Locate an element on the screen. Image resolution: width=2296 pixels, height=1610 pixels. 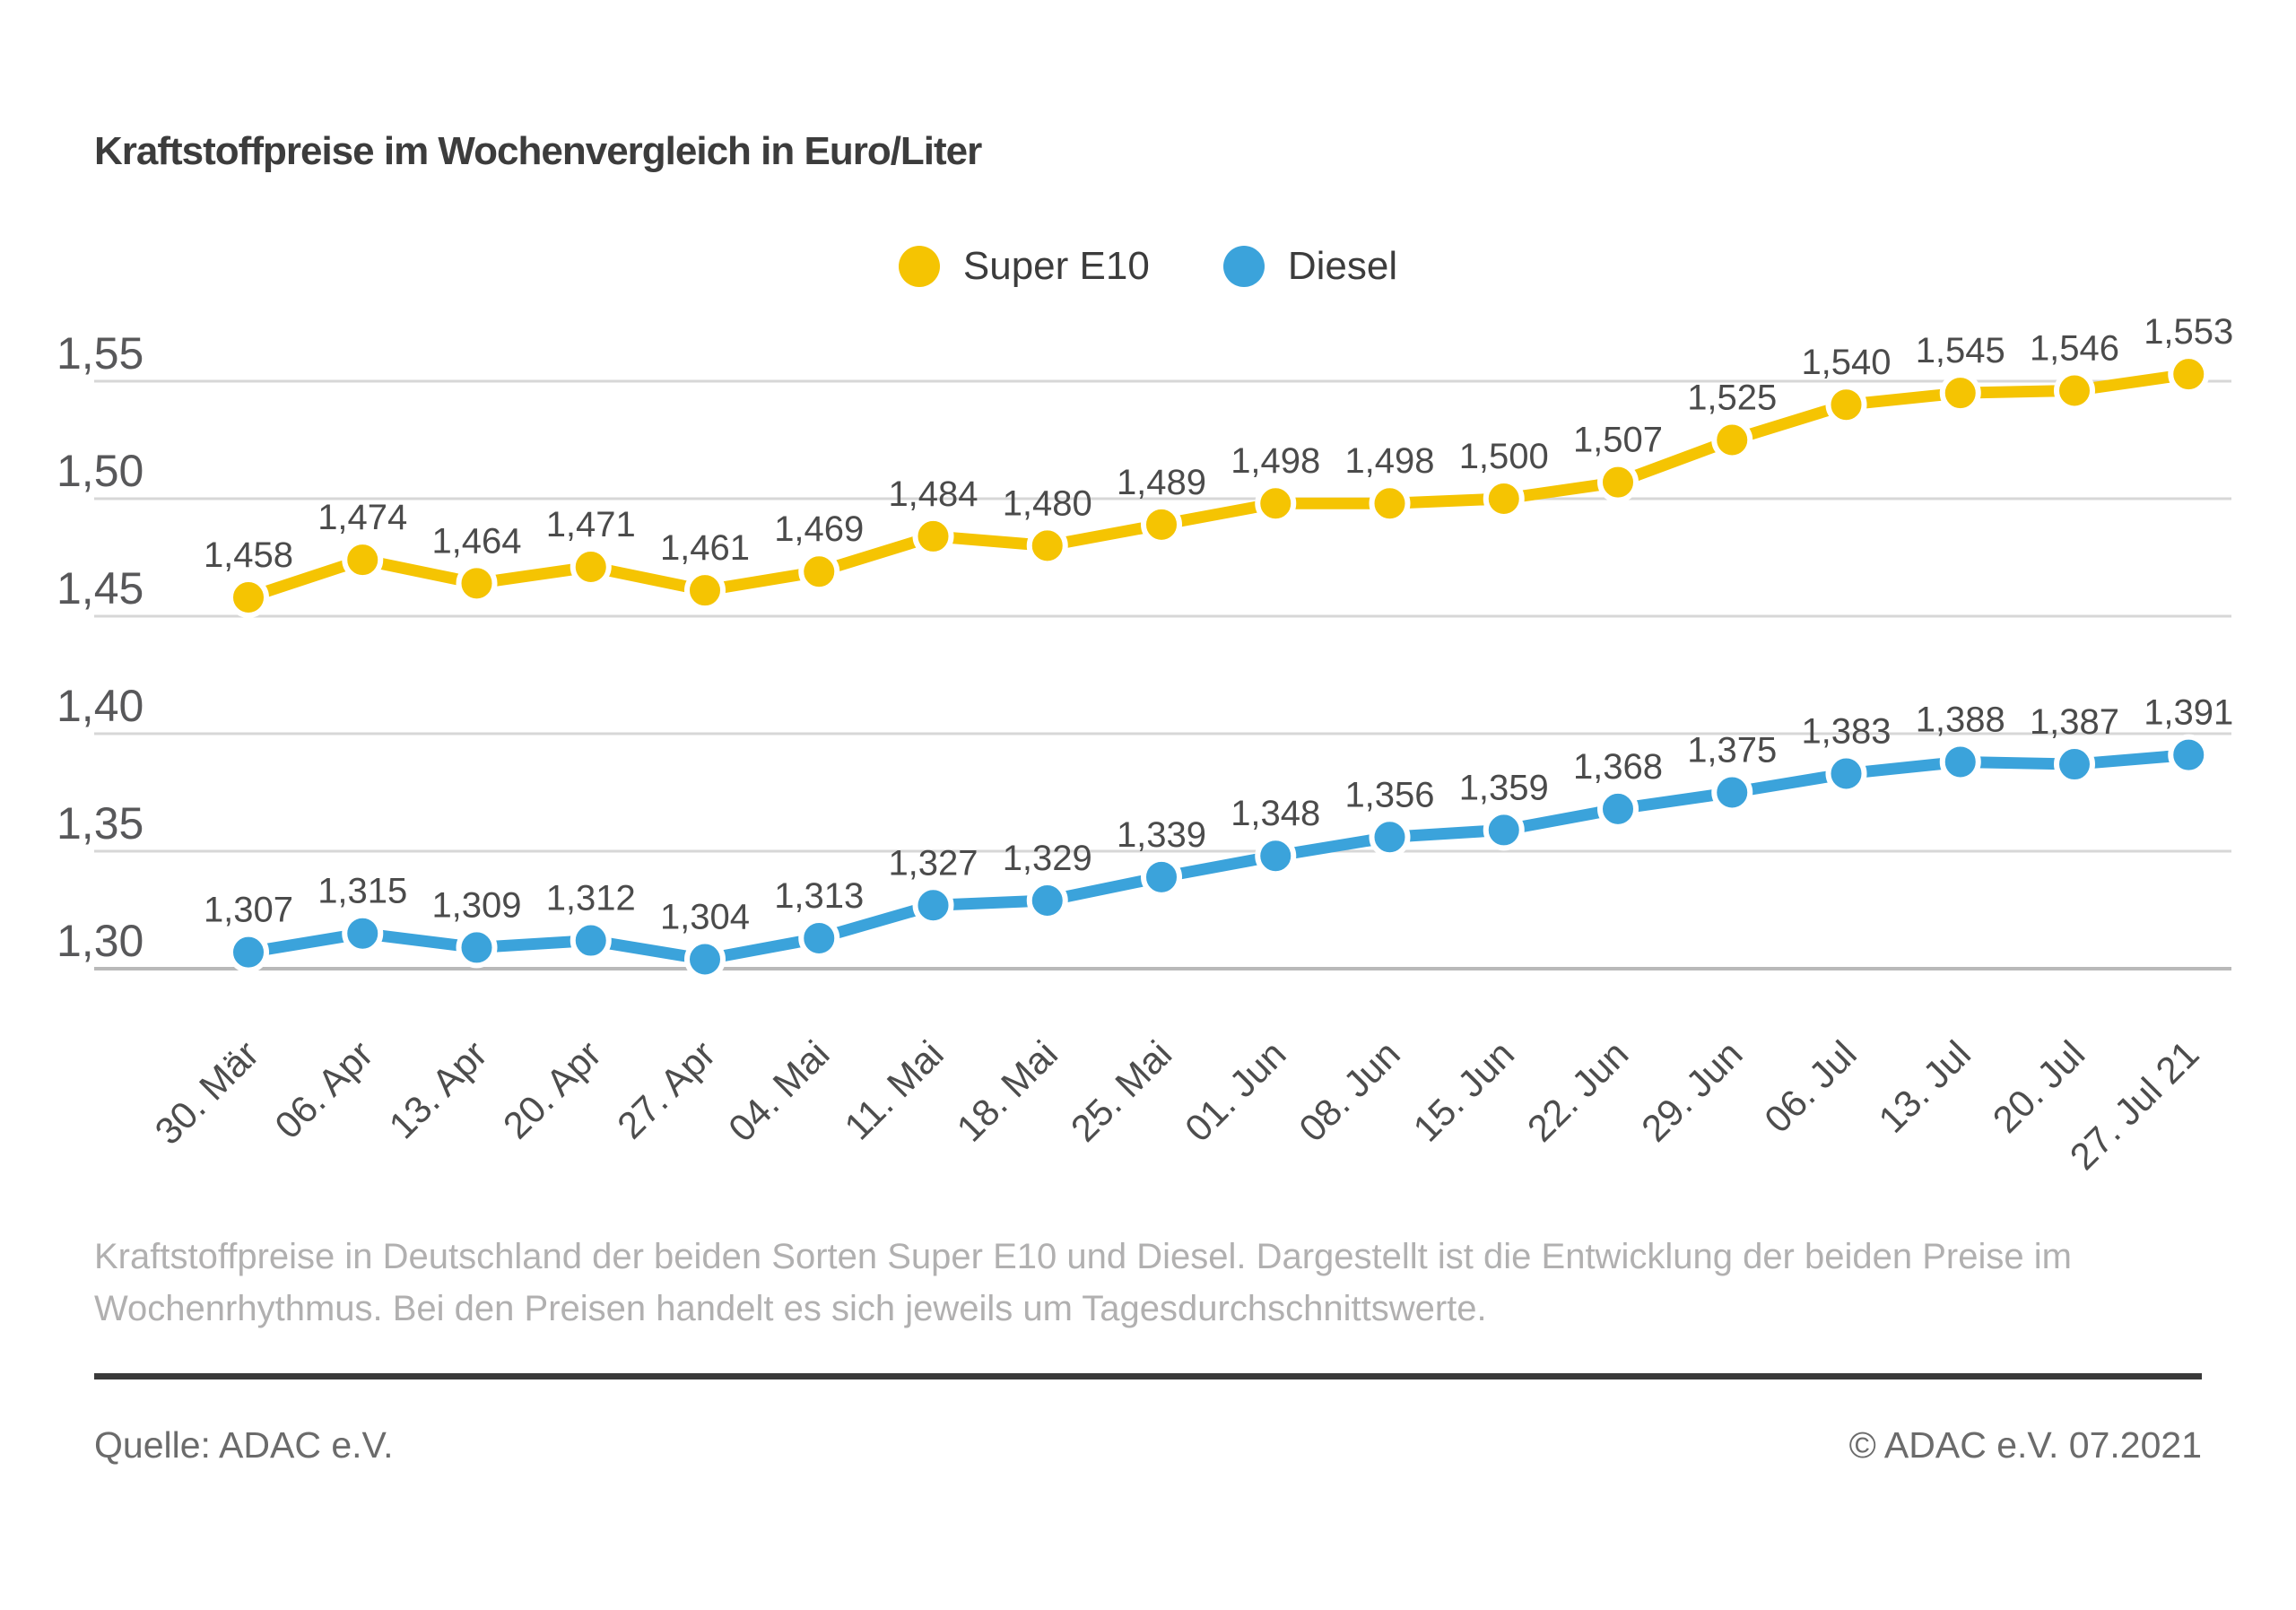
series-line is located at coordinates (1218, 857).